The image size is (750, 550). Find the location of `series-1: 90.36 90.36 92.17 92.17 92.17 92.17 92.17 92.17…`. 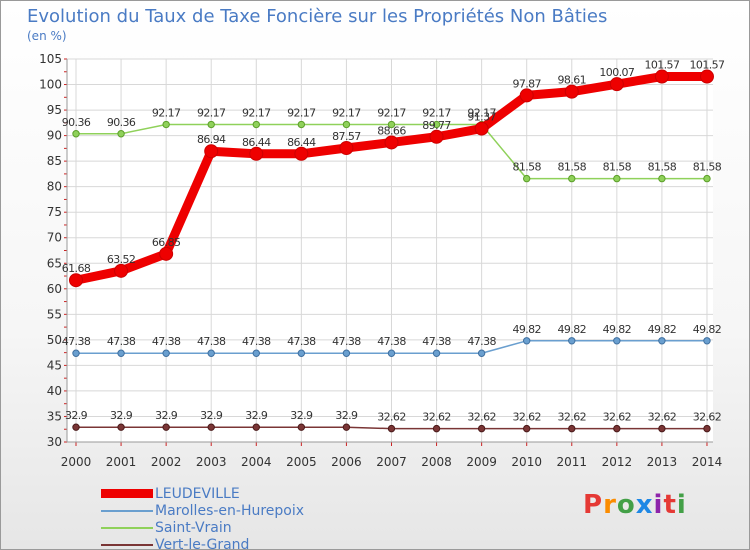

series-1: 90.36 90.36 92.17 92.17 92.17 92.17 92.17 92.17… is located at coordinates (392, 145).